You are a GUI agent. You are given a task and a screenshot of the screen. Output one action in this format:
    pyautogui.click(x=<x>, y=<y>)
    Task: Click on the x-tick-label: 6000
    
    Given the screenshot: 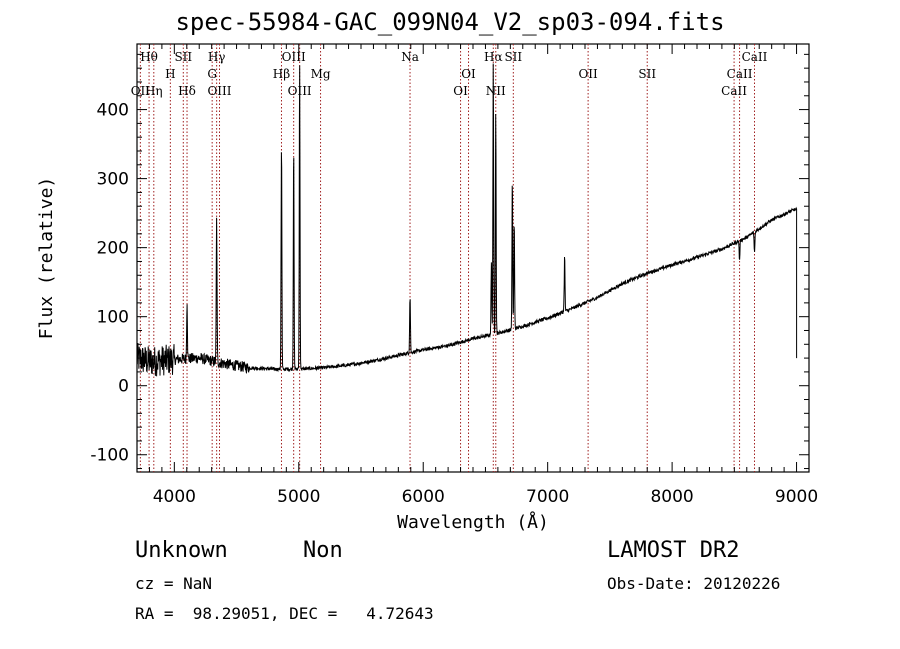 What is the action you would take?
    pyautogui.click(x=423, y=497)
    